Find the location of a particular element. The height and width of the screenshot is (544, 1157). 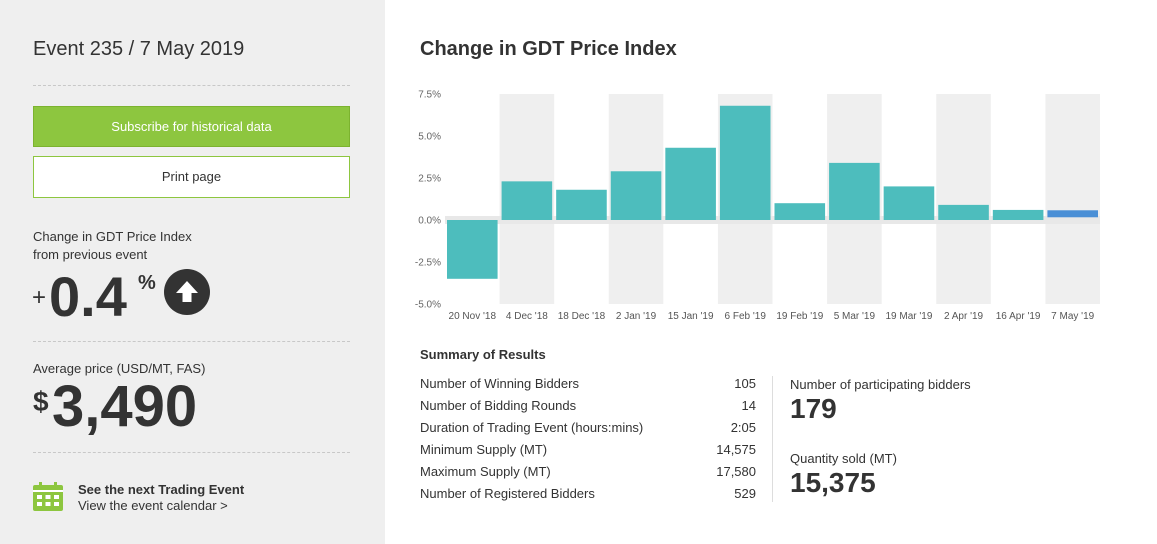

summary-title: Summary of Results is located at coordinates (483, 354).